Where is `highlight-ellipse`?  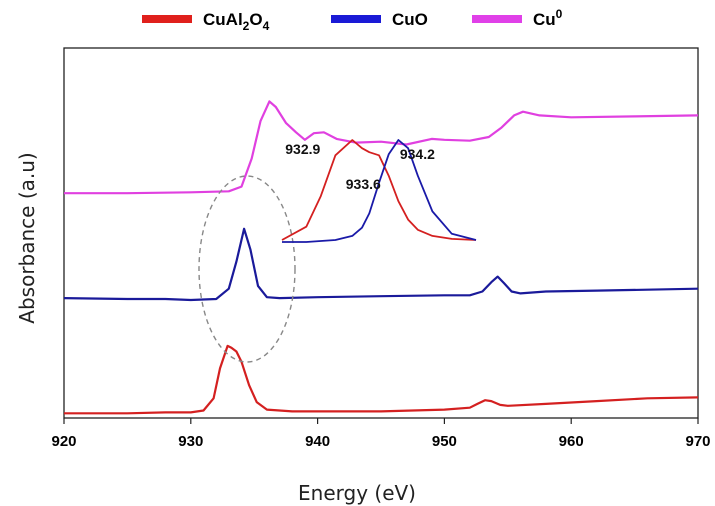
highlight-ellipse is located at coordinates (247, 269).